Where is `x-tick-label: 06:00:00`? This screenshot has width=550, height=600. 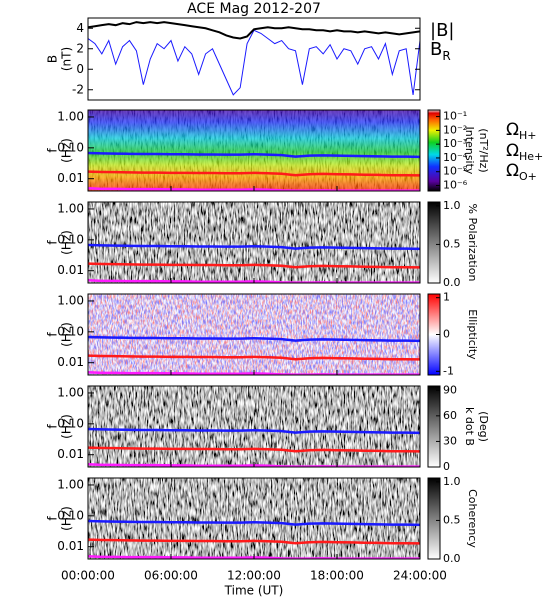 x-tick-label: 06:00:00 is located at coordinates (171, 576).